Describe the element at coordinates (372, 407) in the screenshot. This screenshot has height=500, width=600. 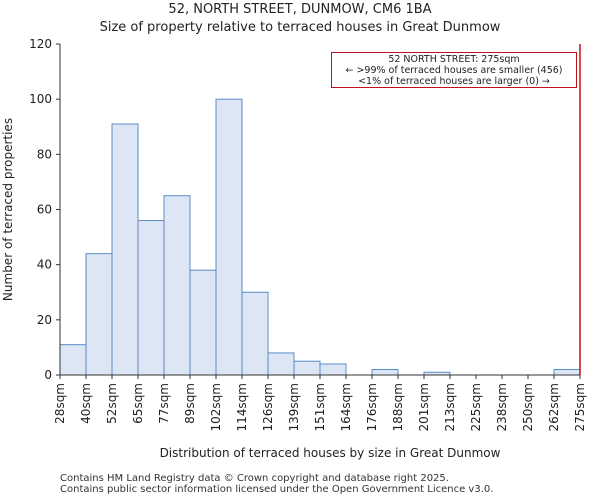
I see `x-tick-label: 176sqm` at that location.